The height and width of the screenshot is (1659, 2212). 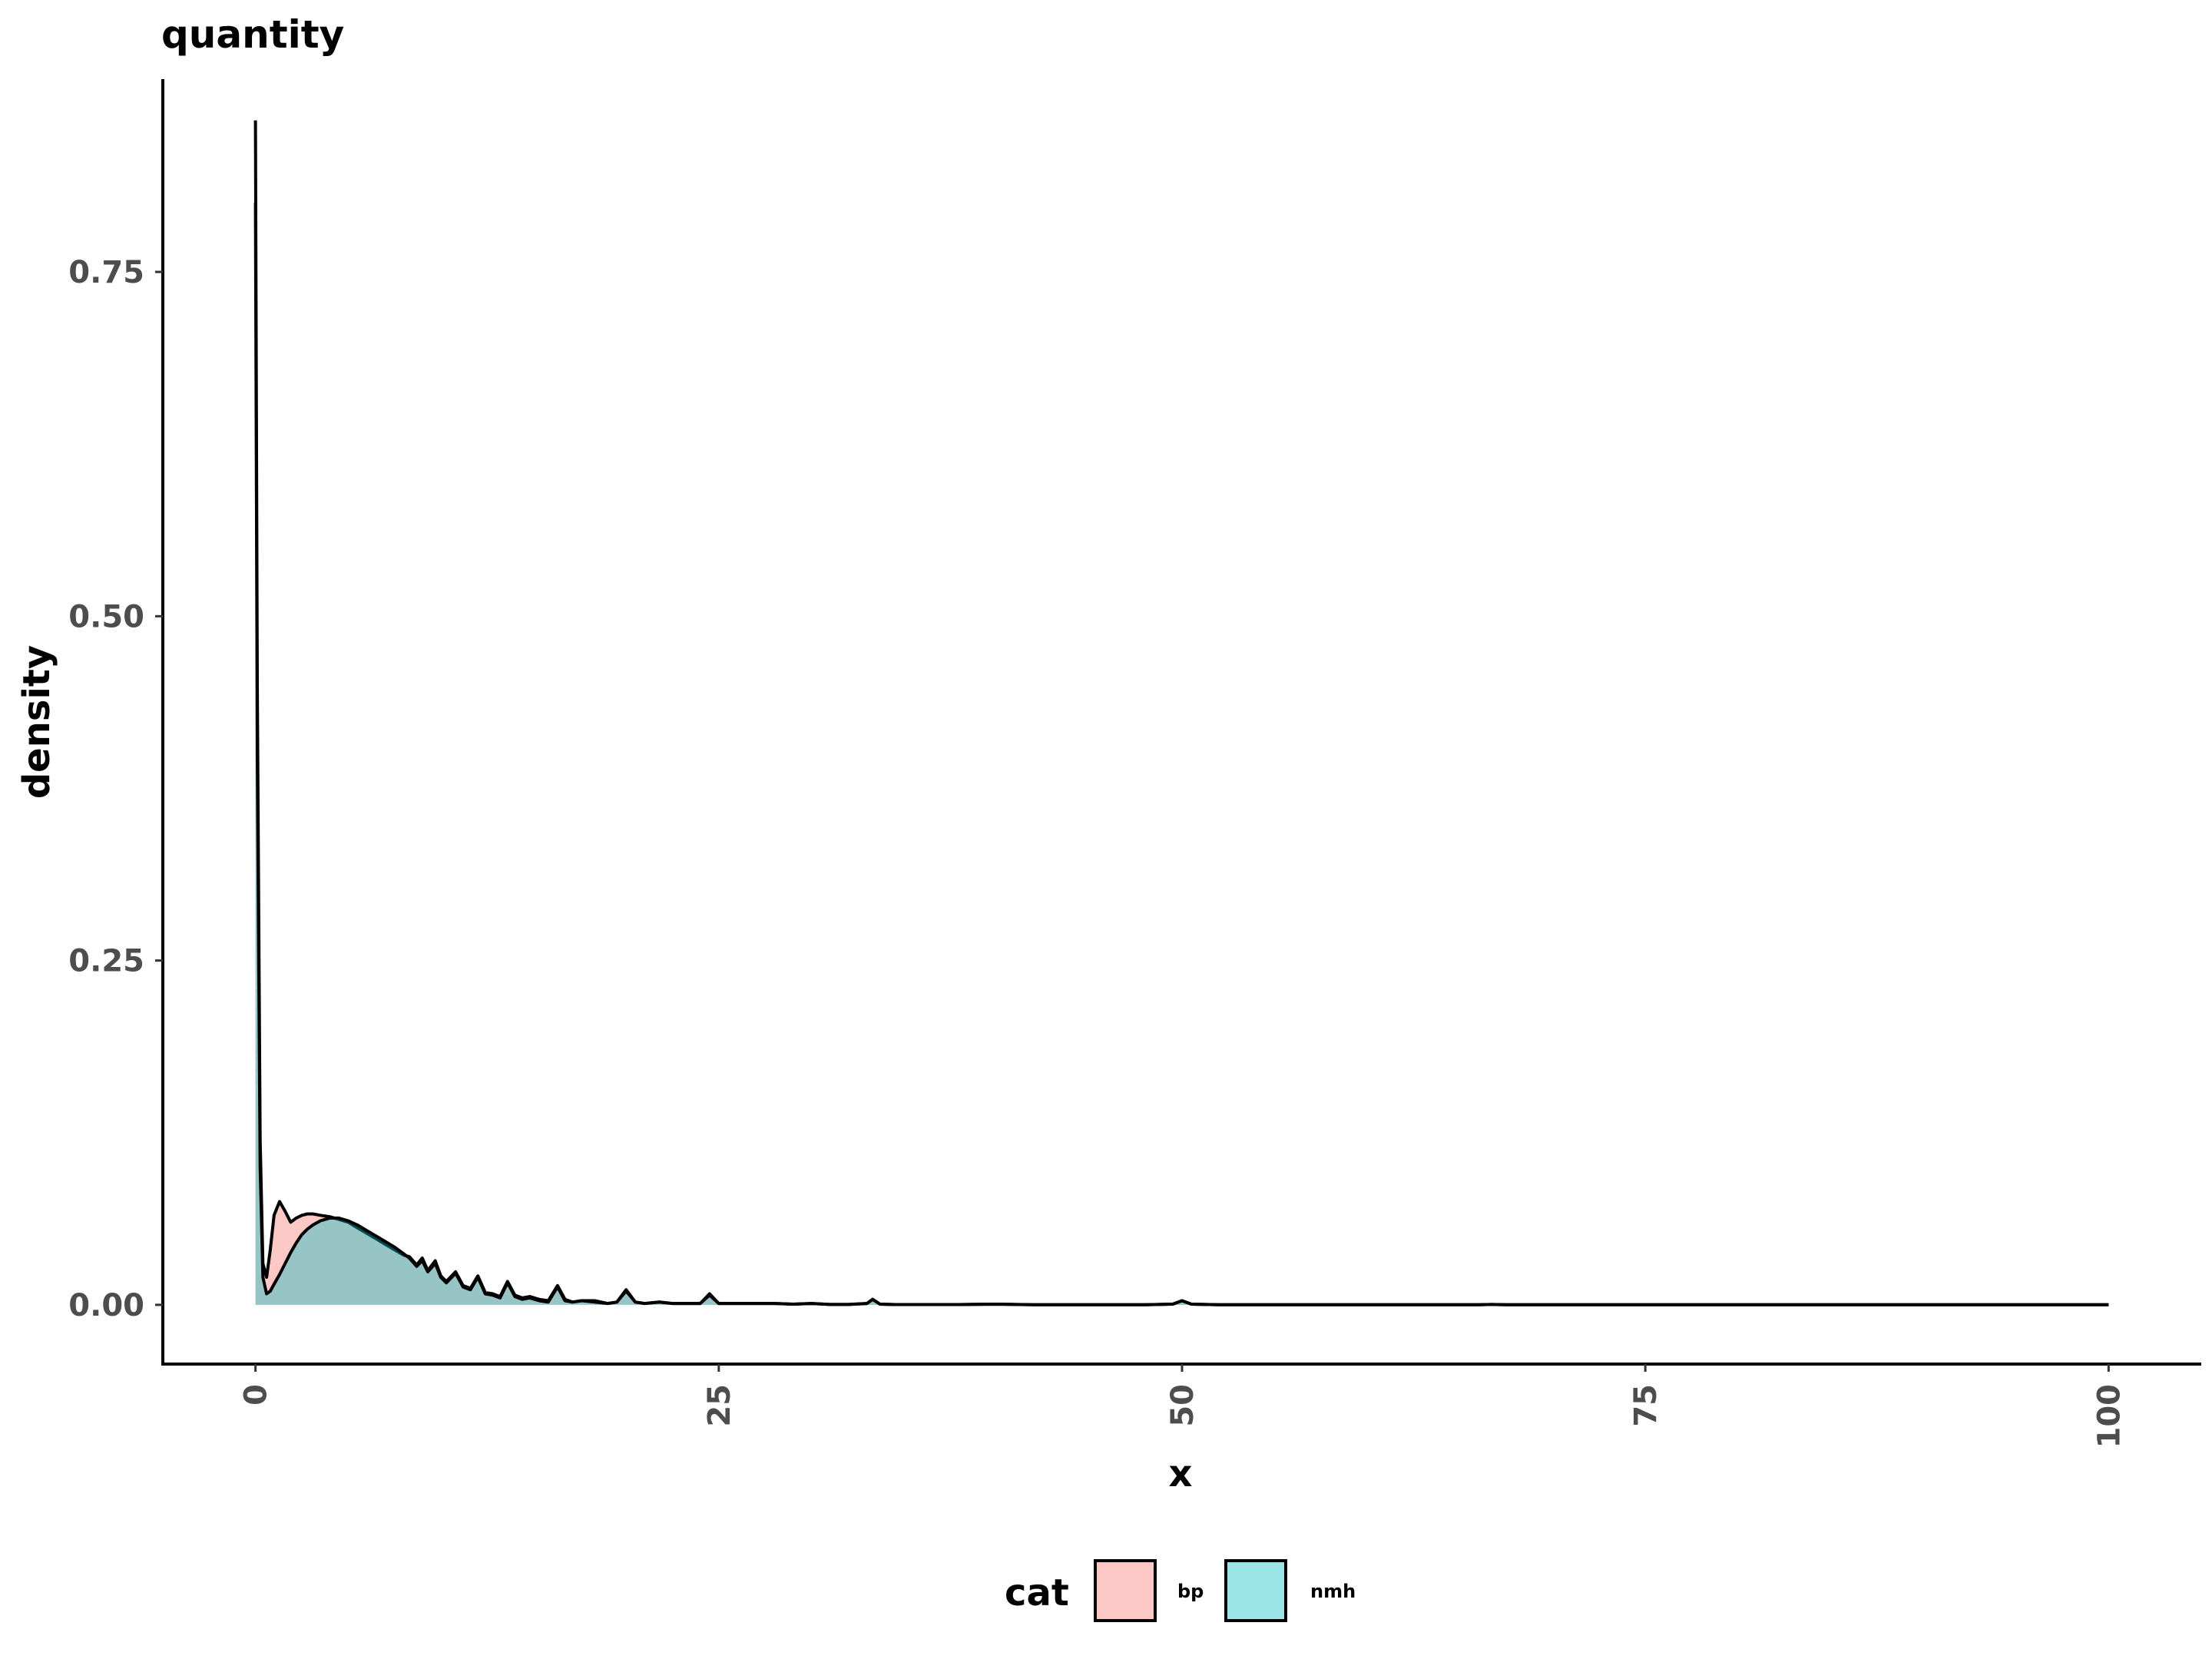 I want to click on legend-label-nmh: nmh, so click(x=1333, y=1592).